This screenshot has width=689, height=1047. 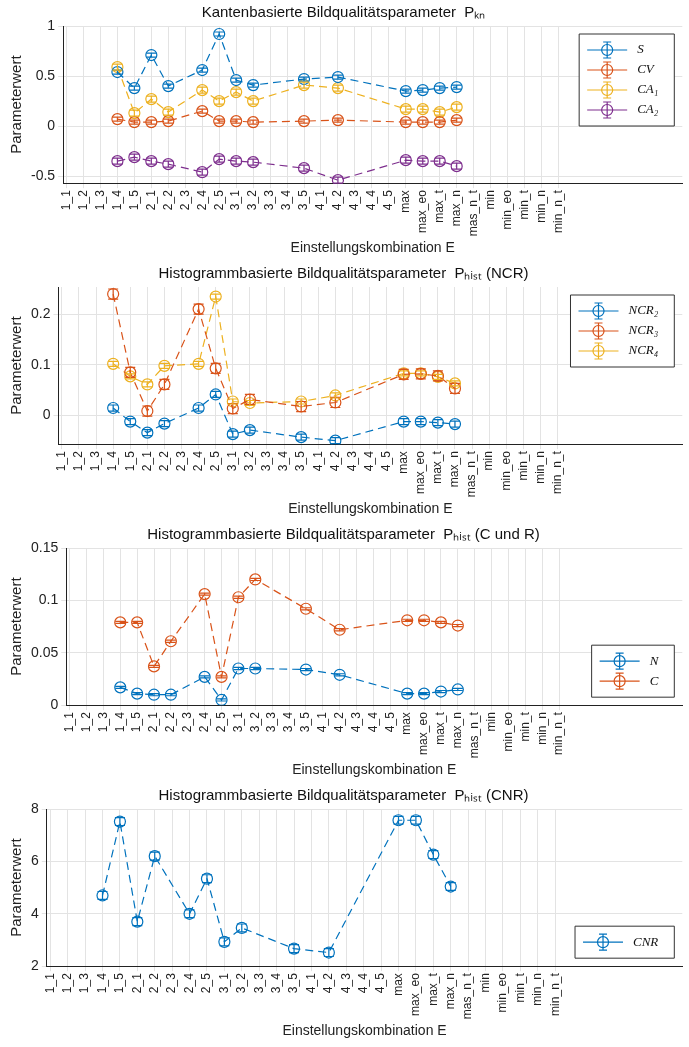 I want to click on y-tick-label: 8, so click(x=34, y=807).